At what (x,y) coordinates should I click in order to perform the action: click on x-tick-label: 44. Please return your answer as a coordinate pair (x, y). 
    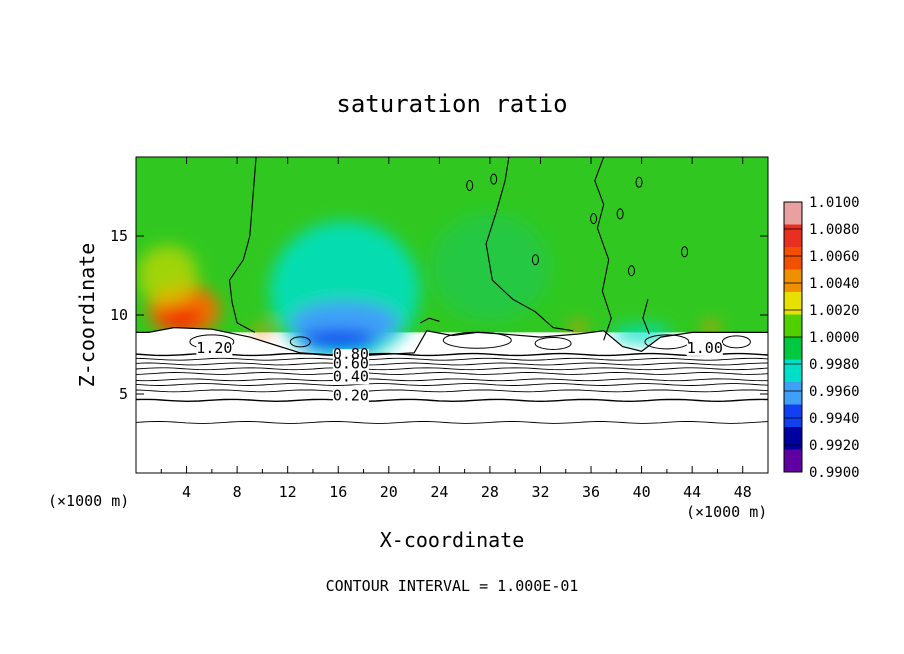
    Looking at the image, I should click on (692, 492).